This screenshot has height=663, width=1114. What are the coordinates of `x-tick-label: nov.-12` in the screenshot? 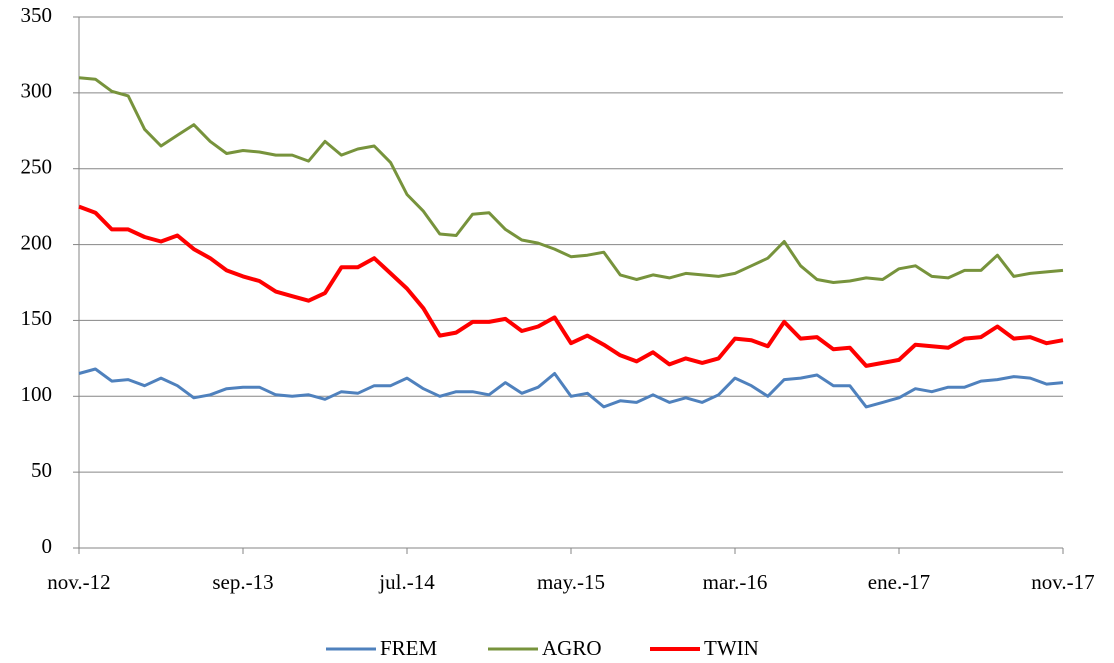 It's located at (78, 582).